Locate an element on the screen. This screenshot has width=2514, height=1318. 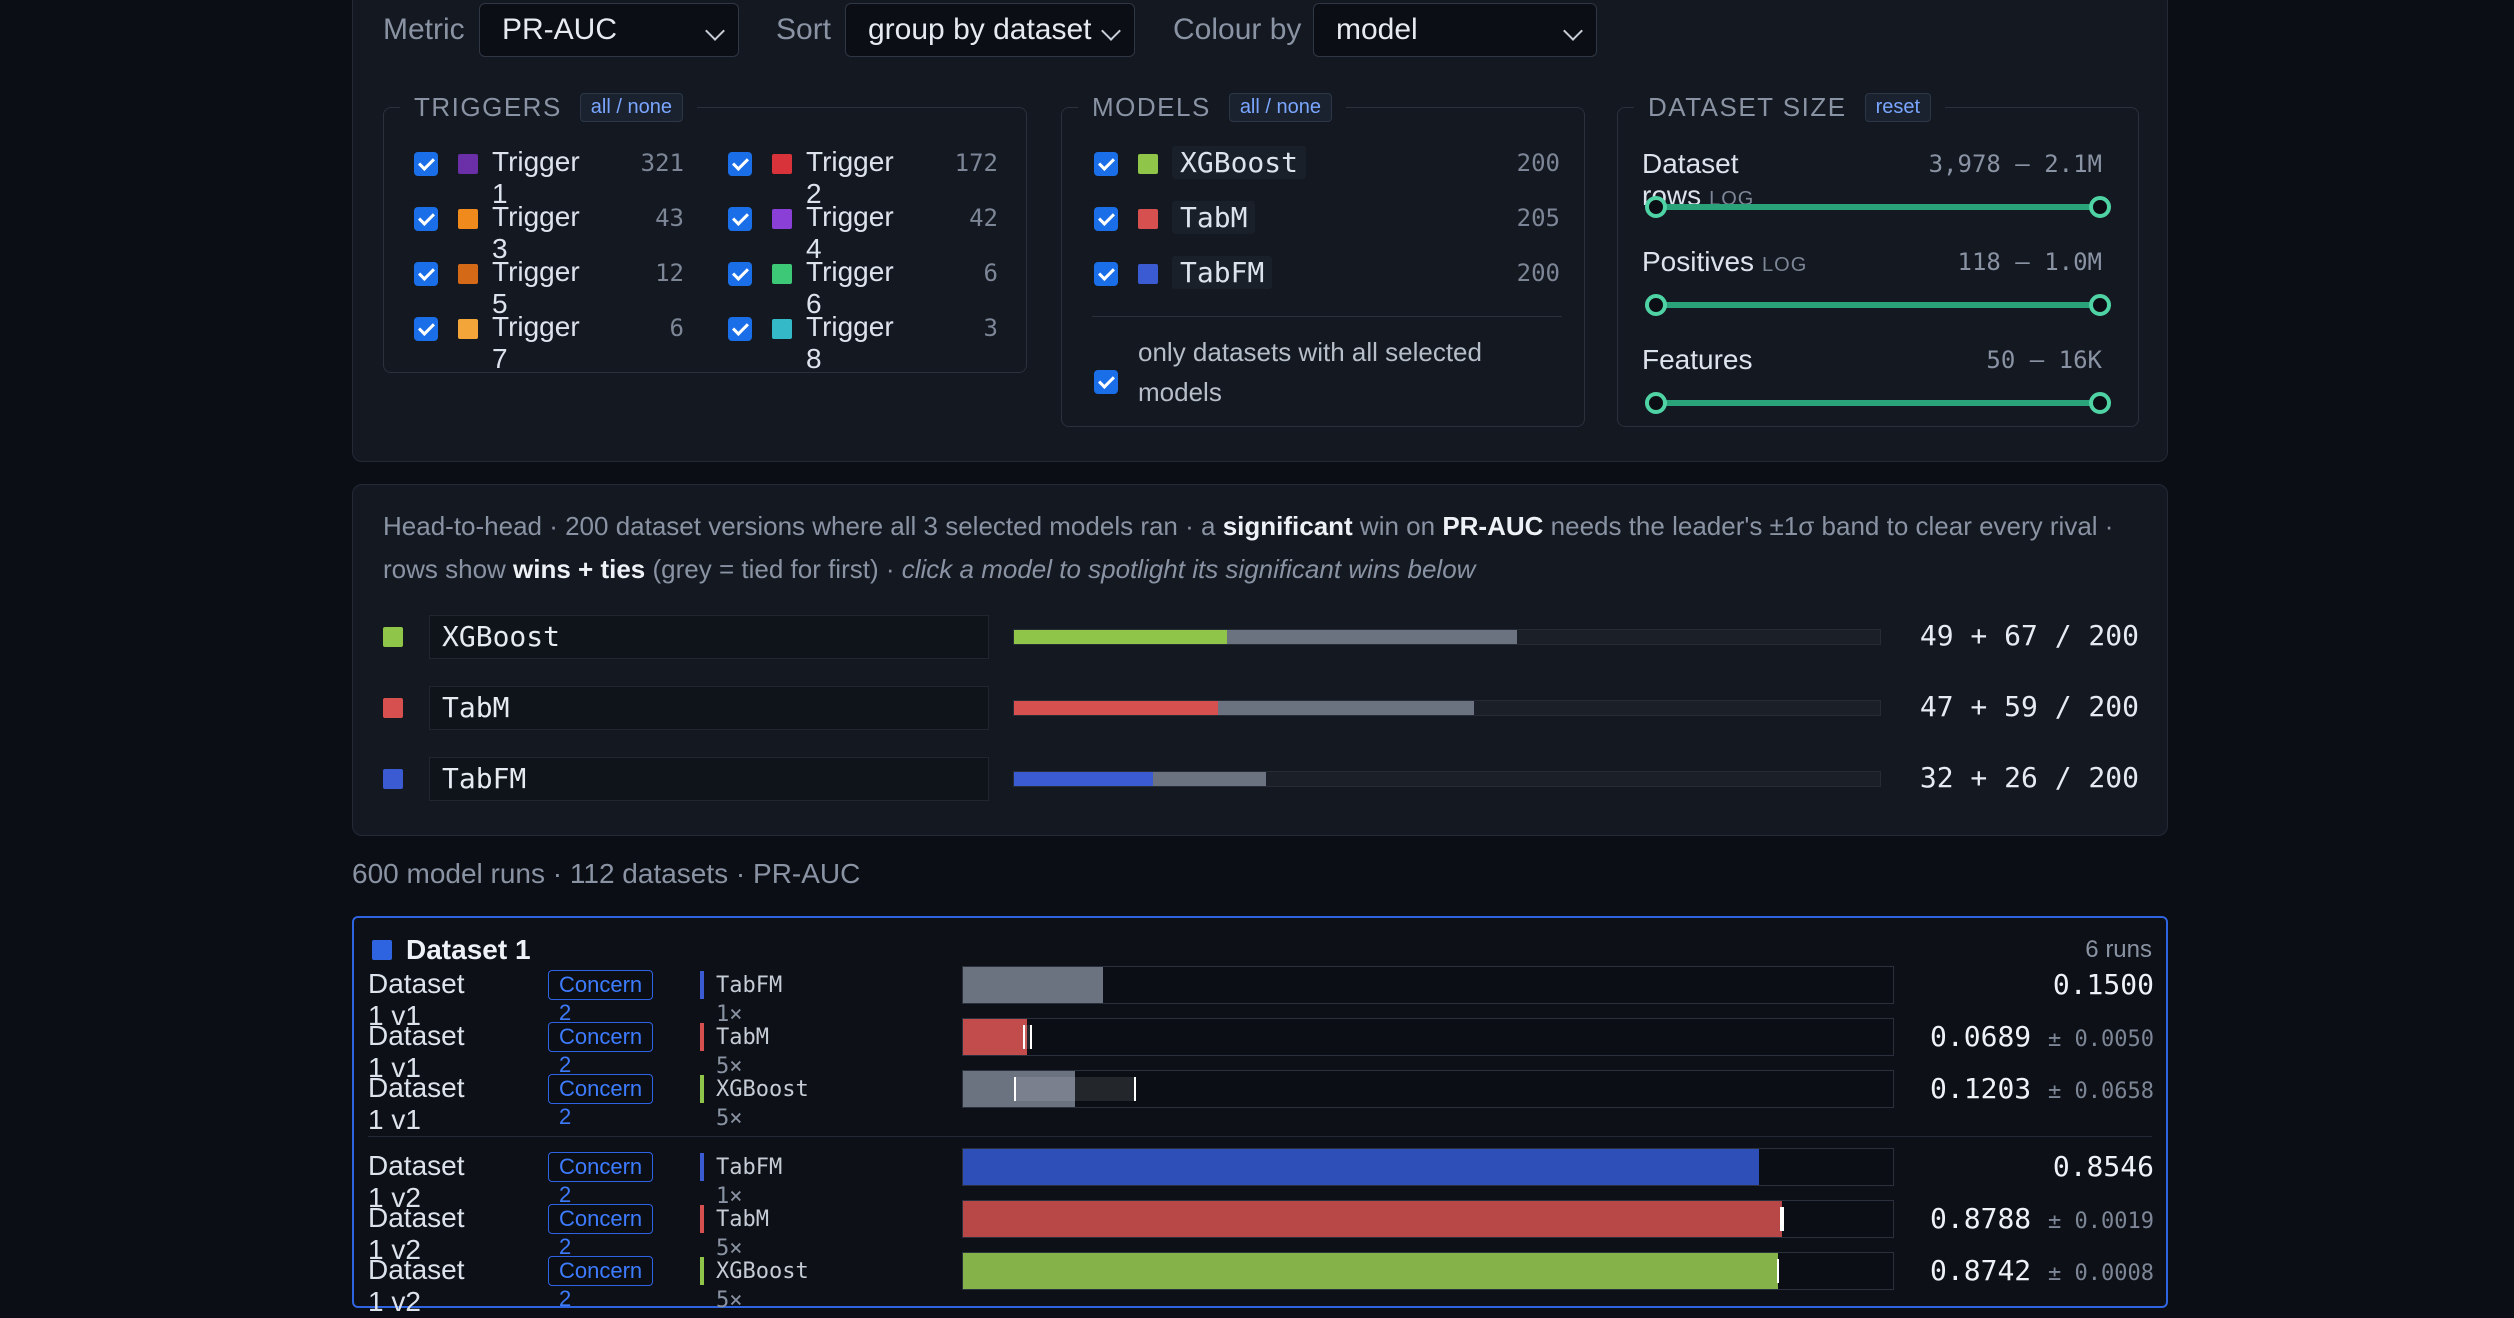
run-version-label: Dataset 1 v1 is located at coordinates (416, 1051).